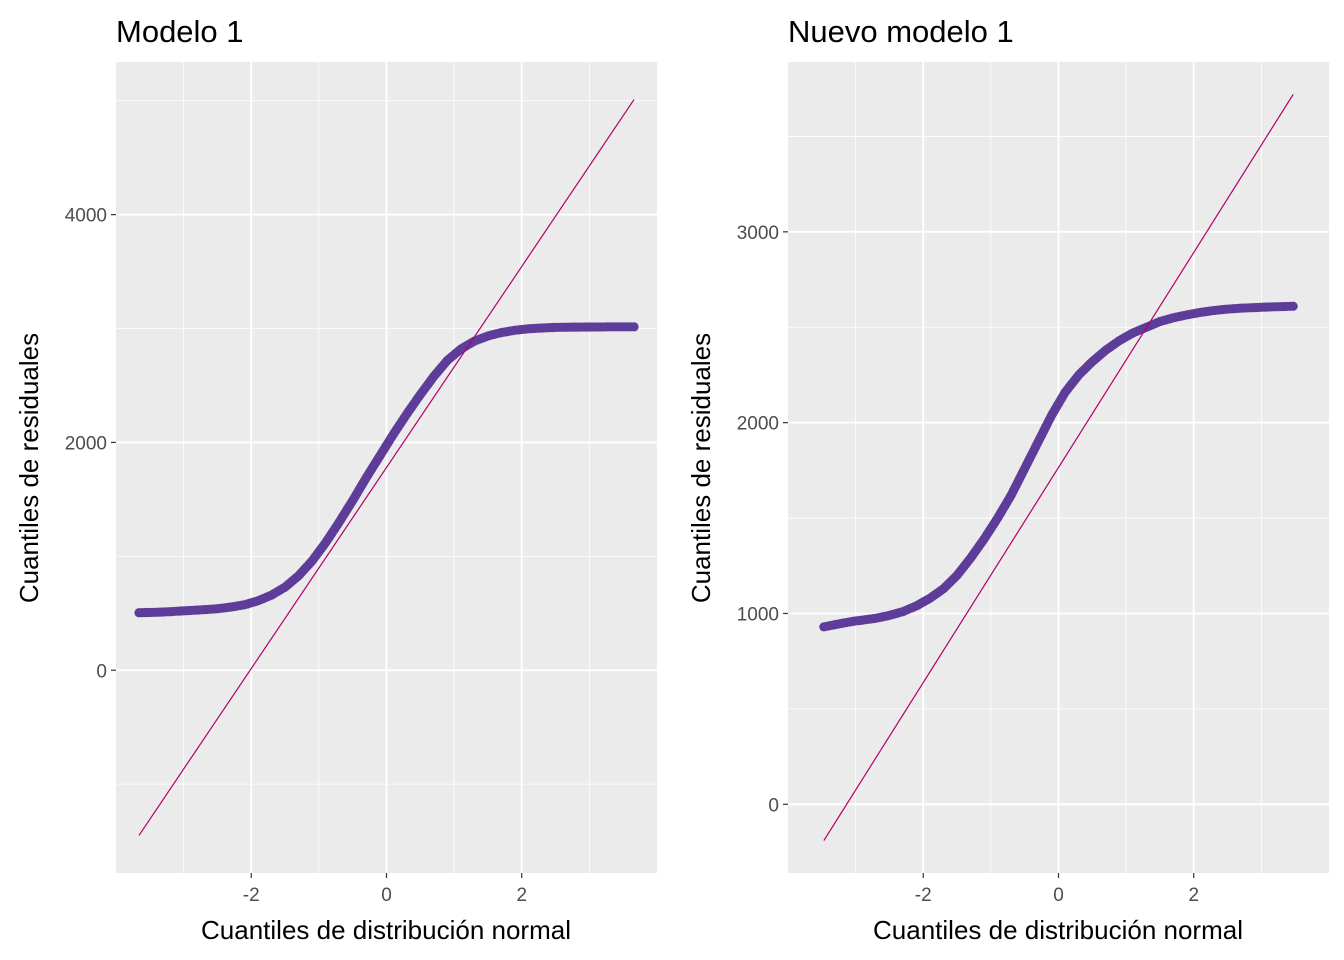 Image resolution: width=1344 pixels, height=960 pixels. What do you see at coordinates (758, 614) in the screenshot?
I see `y-tick-label: 1000` at bounding box center [758, 614].